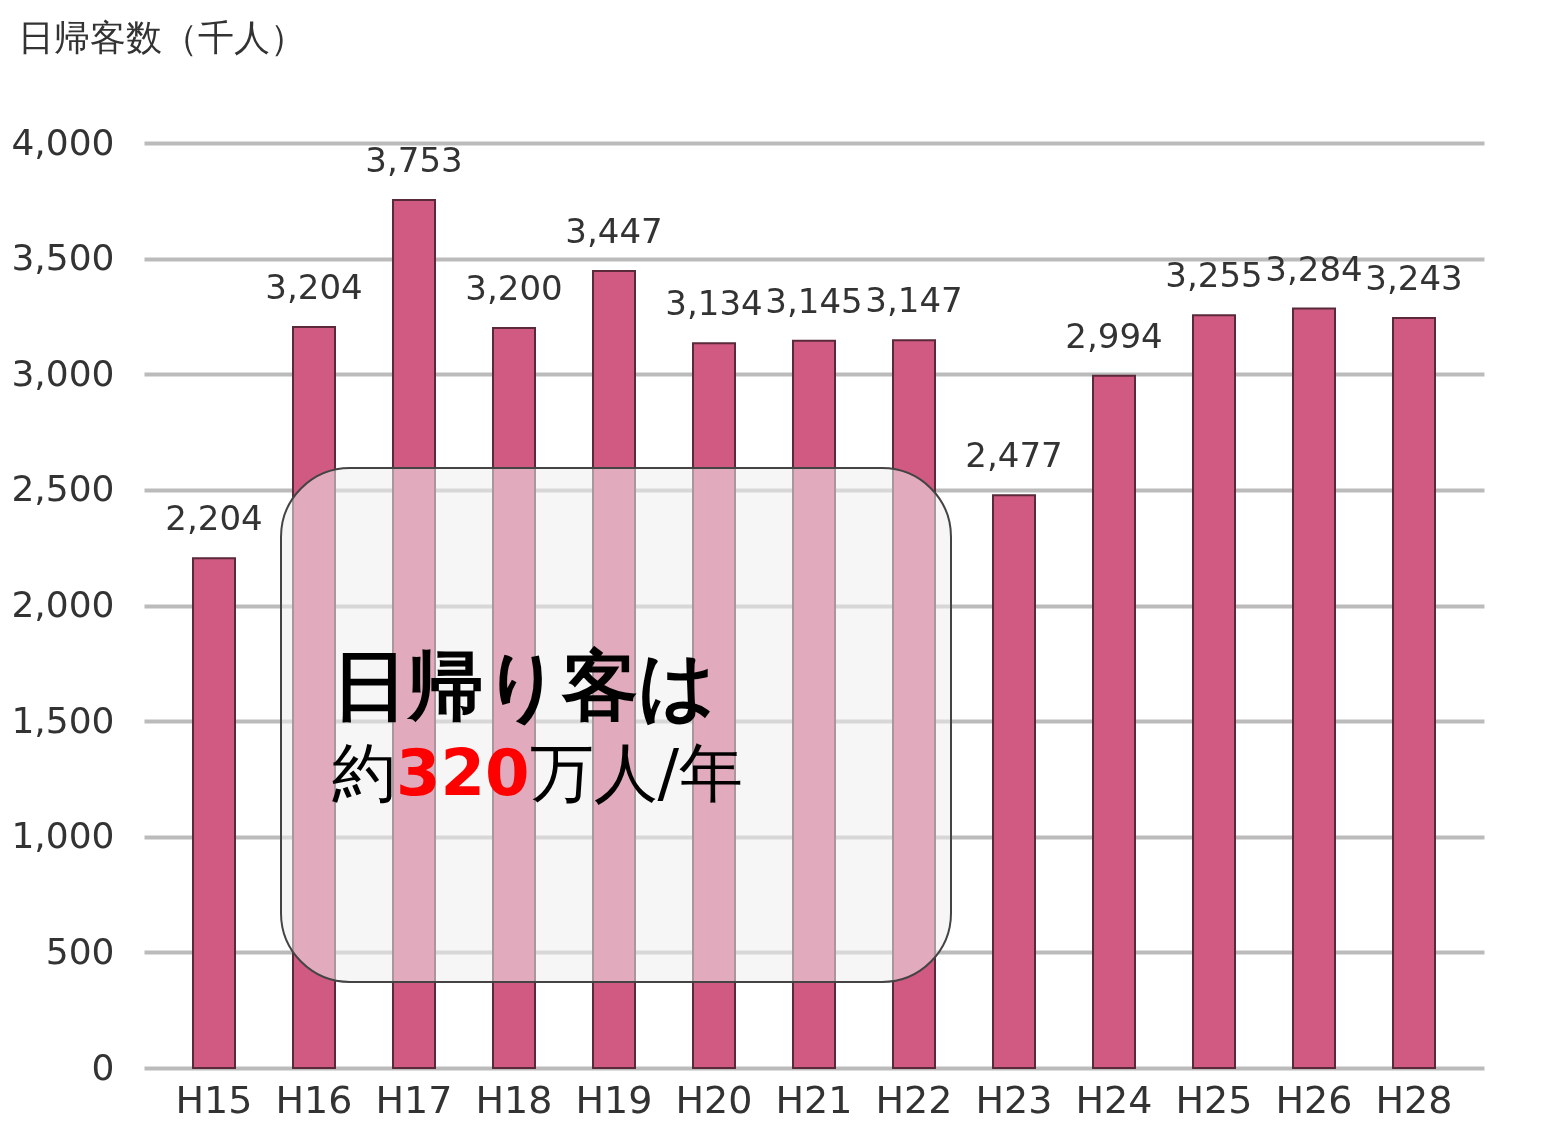 The height and width of the screenshot is (1148, 1542). Describe the element at coordinates (1014, 1099) in the screenshot. I see `x-tick-label: H23` at that location.